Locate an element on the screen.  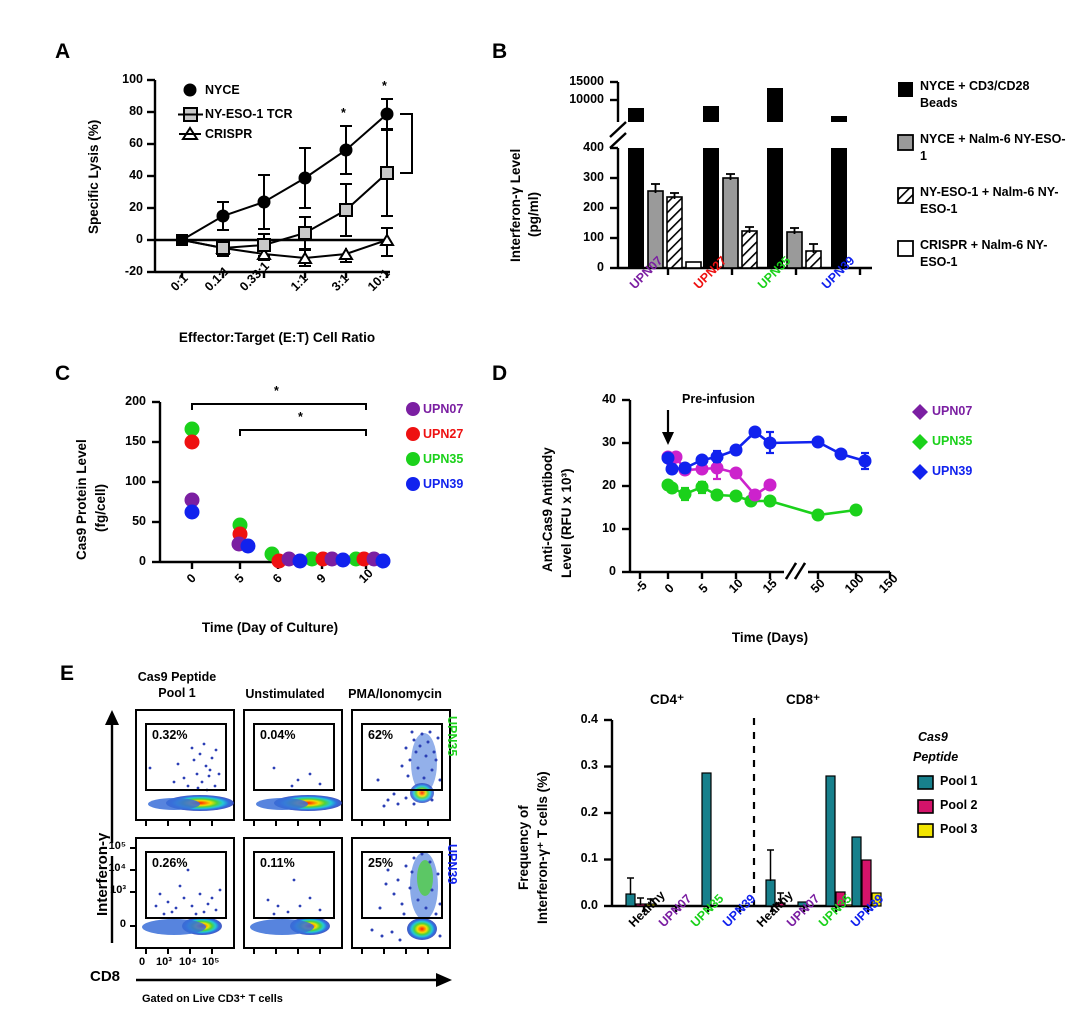
panel-a-sig-2: * is located at coordinates (384, 86).